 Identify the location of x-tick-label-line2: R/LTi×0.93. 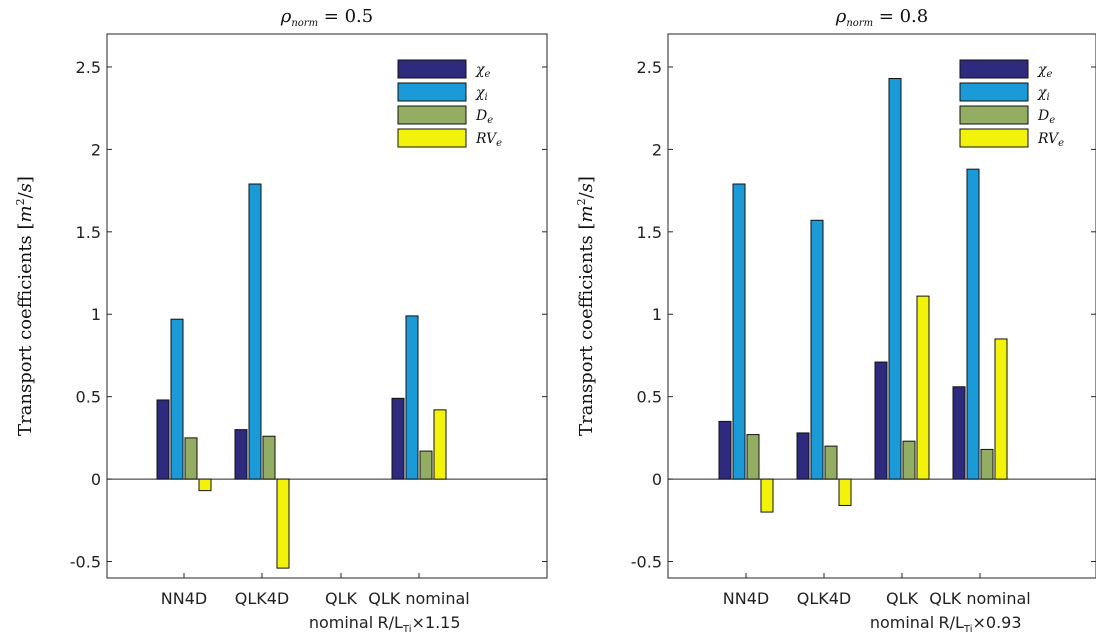
(979, 624).